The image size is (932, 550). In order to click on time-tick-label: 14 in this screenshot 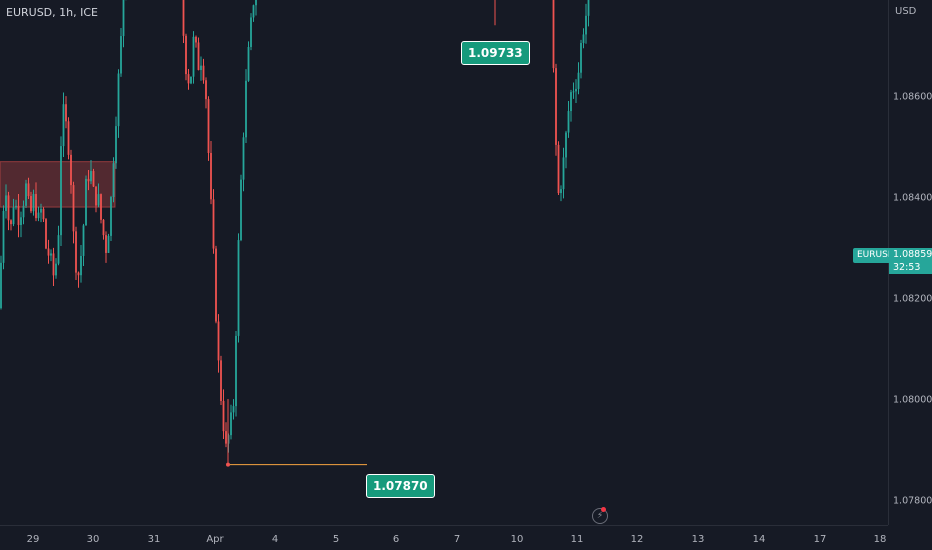, I will do `click(759, 539)`.